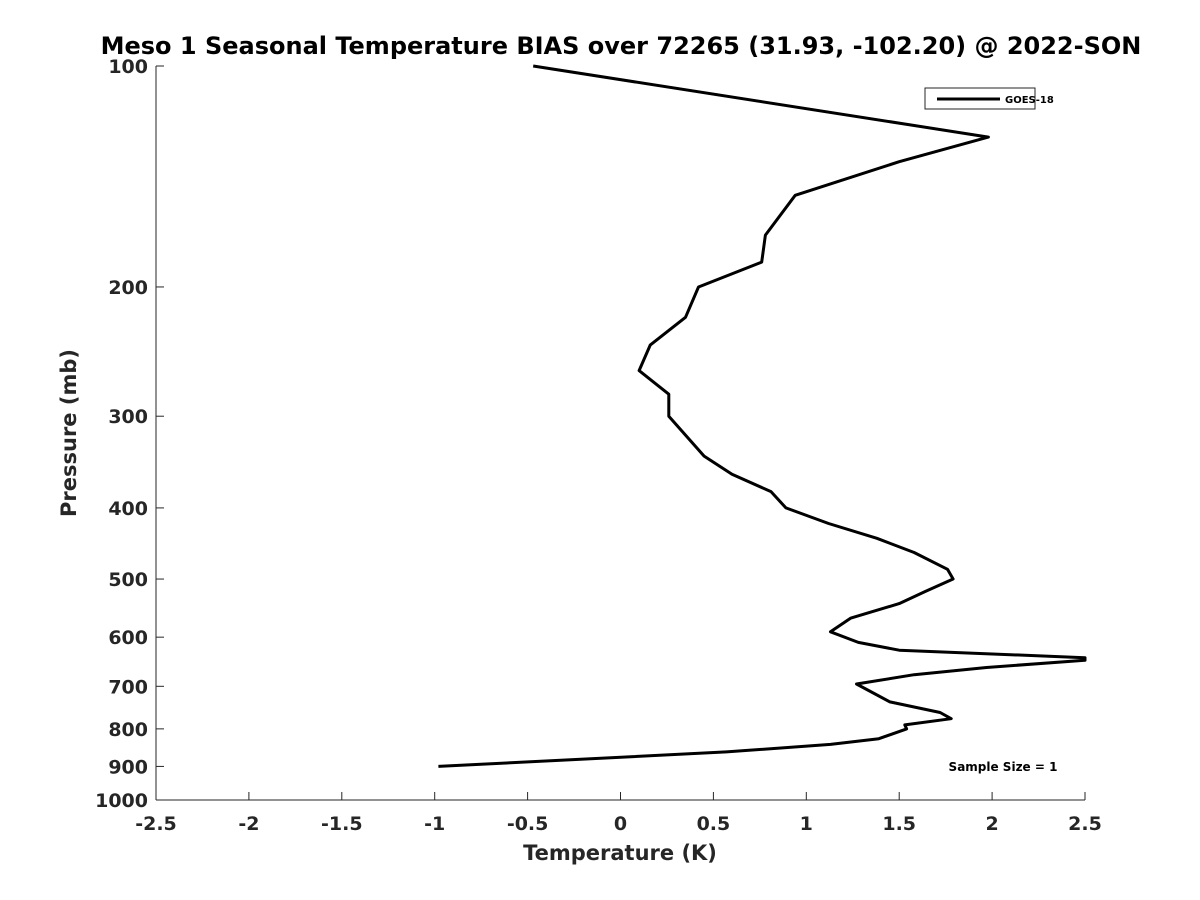  Describe the element at coordinates (121, 801) in the screenshot. I see `y-tick-label: 1000` at that location.